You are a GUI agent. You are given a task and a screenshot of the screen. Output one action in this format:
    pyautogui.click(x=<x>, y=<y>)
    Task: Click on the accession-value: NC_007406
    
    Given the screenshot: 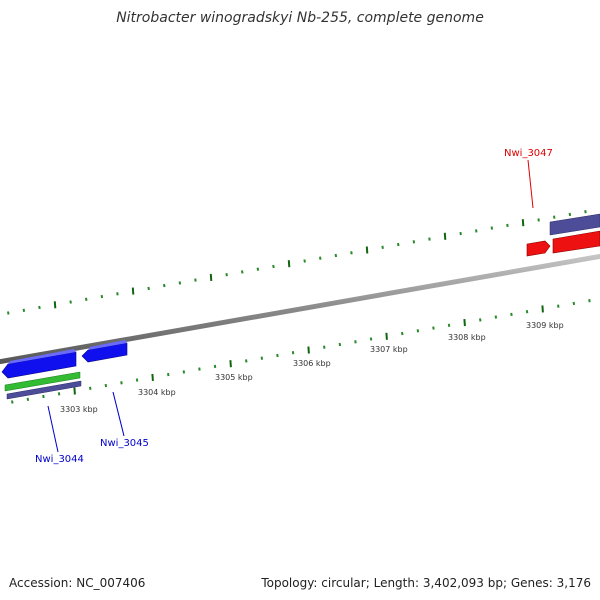 What is the action you would take?
    pyautogui.click(x=111, y=583)
    